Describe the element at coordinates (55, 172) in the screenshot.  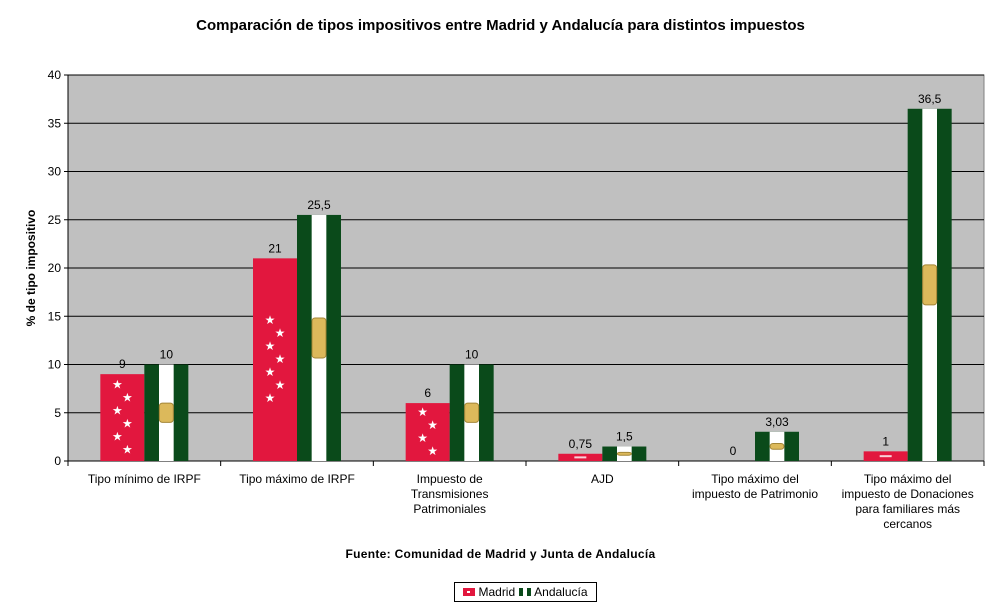
I see `y-tick-label: 30` at that location.